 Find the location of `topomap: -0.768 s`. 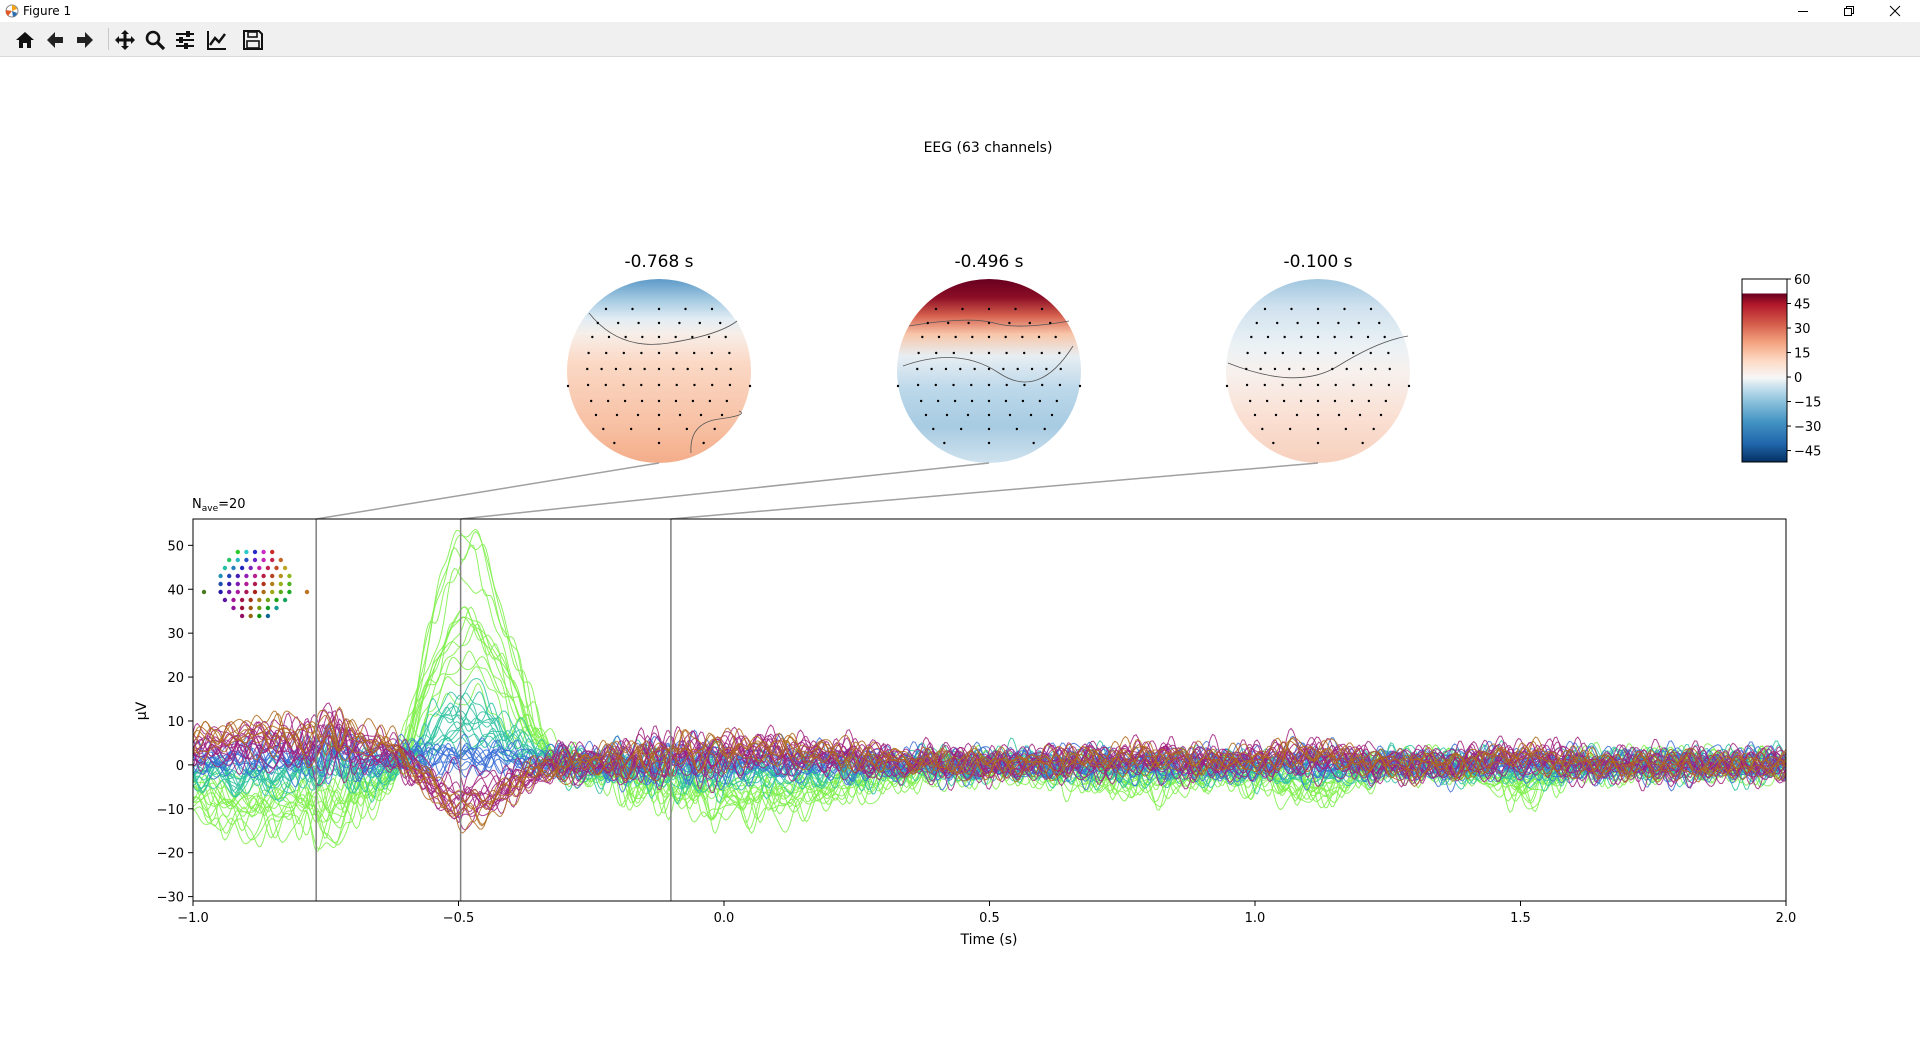

topomap: -0.768 s is located at coordinates (659, 357).